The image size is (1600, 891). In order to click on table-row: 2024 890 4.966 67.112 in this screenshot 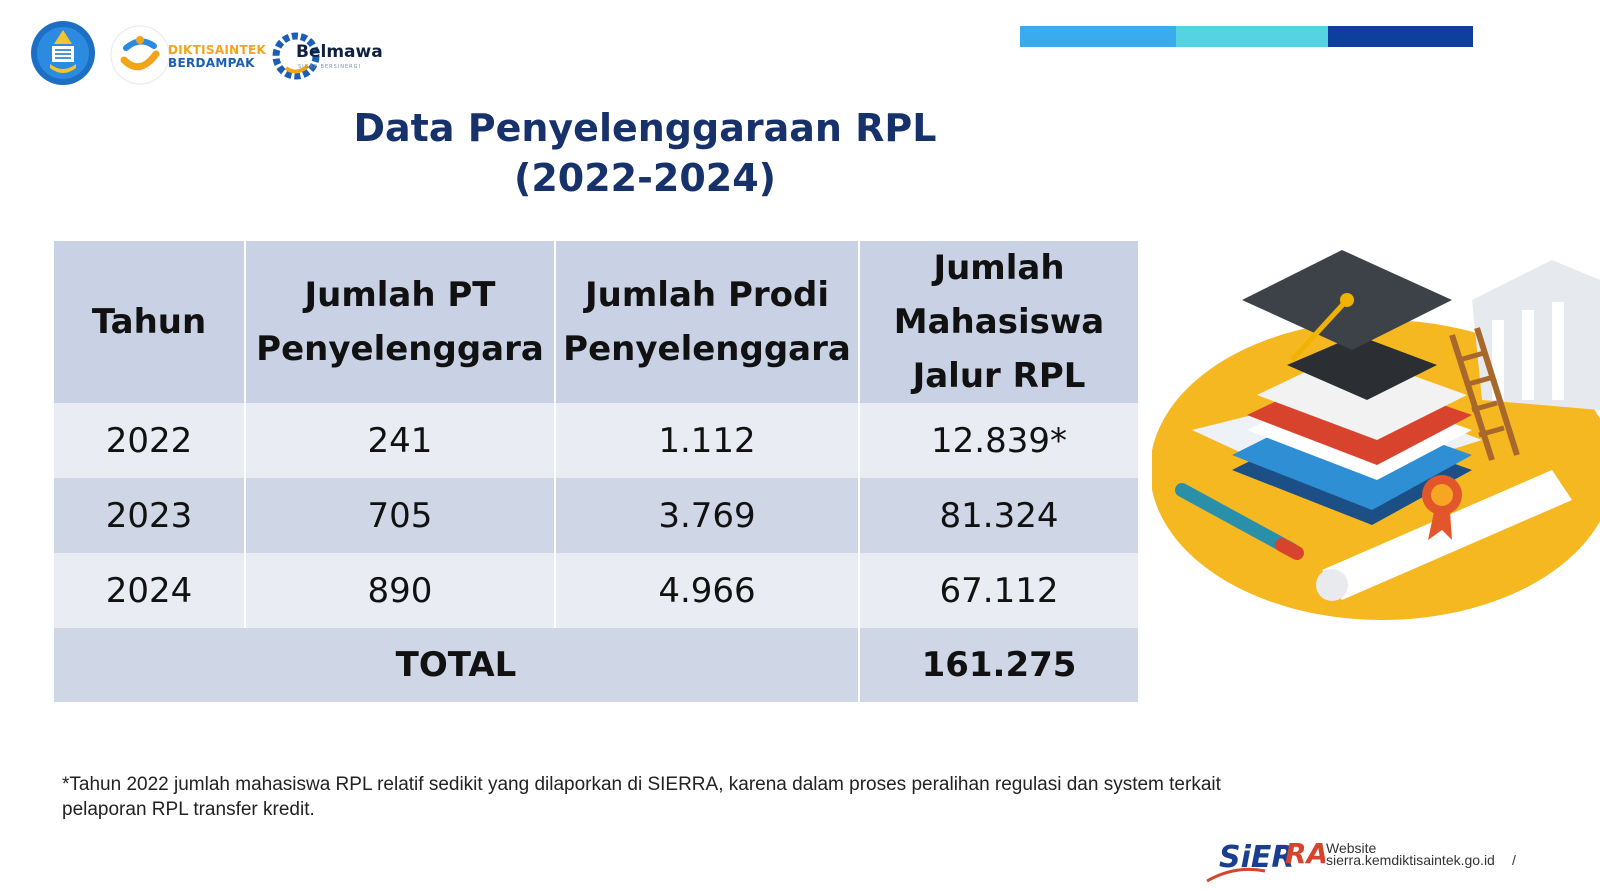, I will do `click(597, 590)`.